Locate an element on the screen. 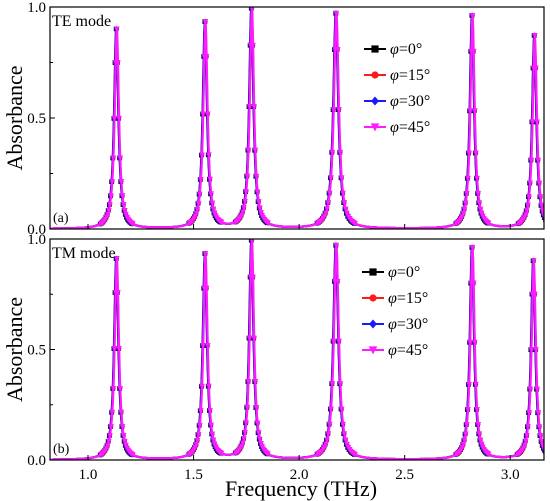 The image size is (550, 501). legend-label: φ=30° is located at coordinates (408, 324).